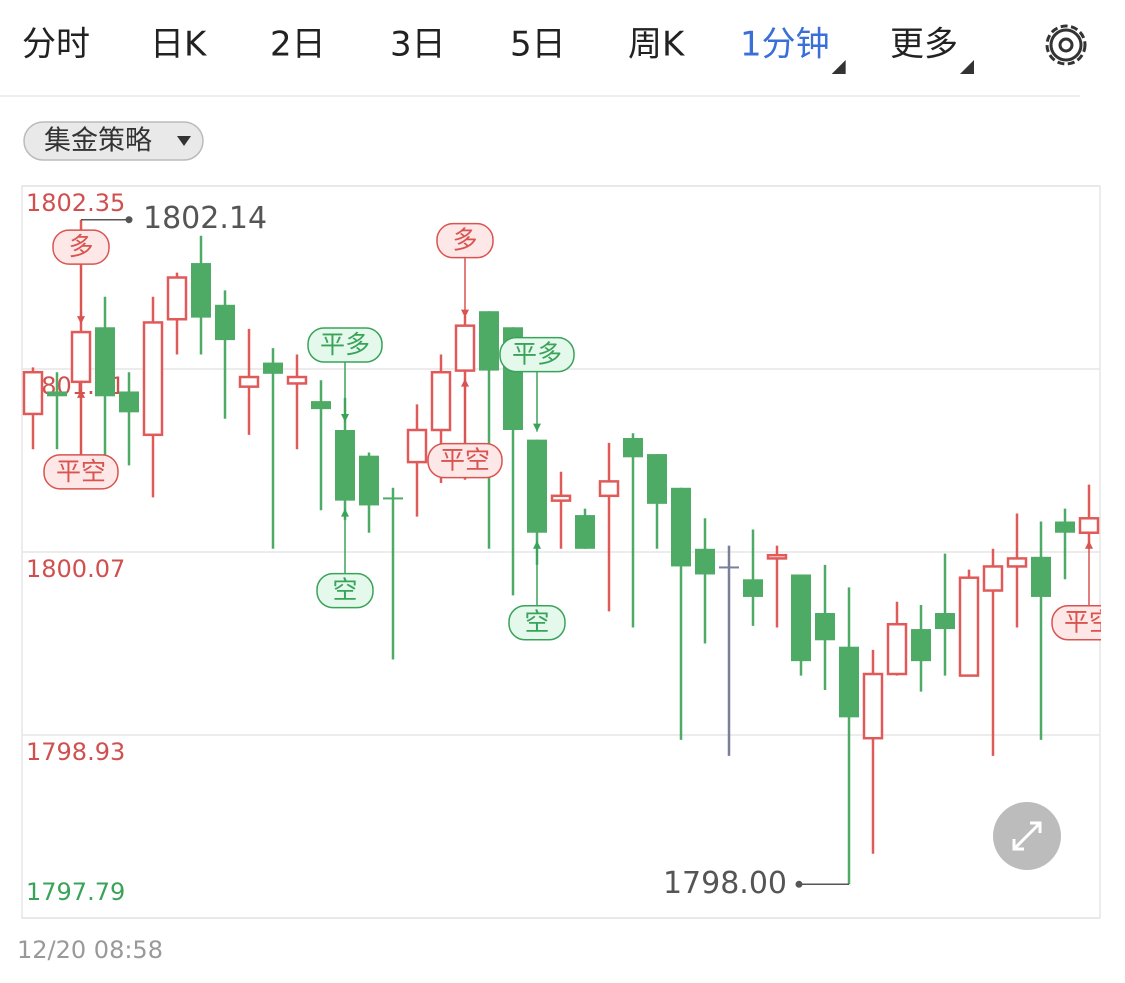 This screenshot has width=1125, height=983. I want to click on extreme-dot, so click(799, 884).